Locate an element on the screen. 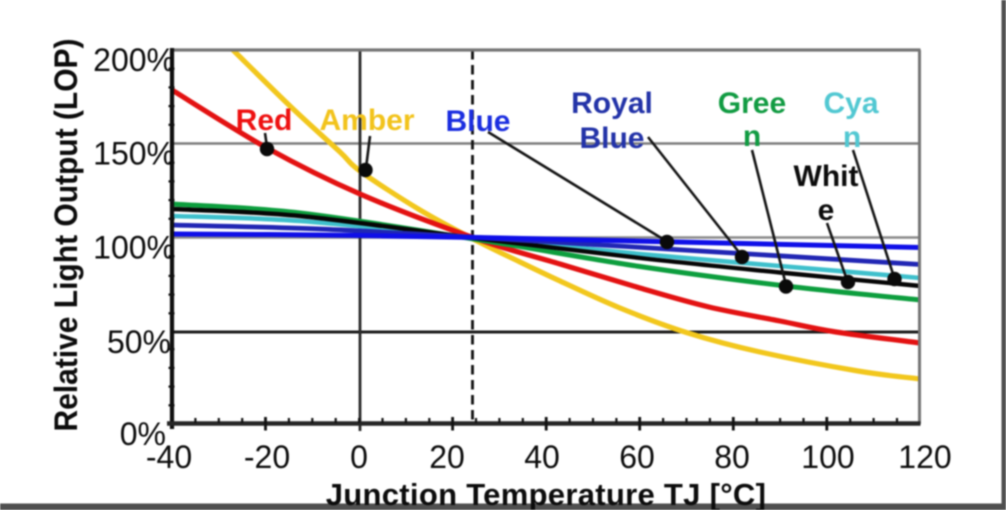  svg-text: Whit is located at coordinates (826, 176).